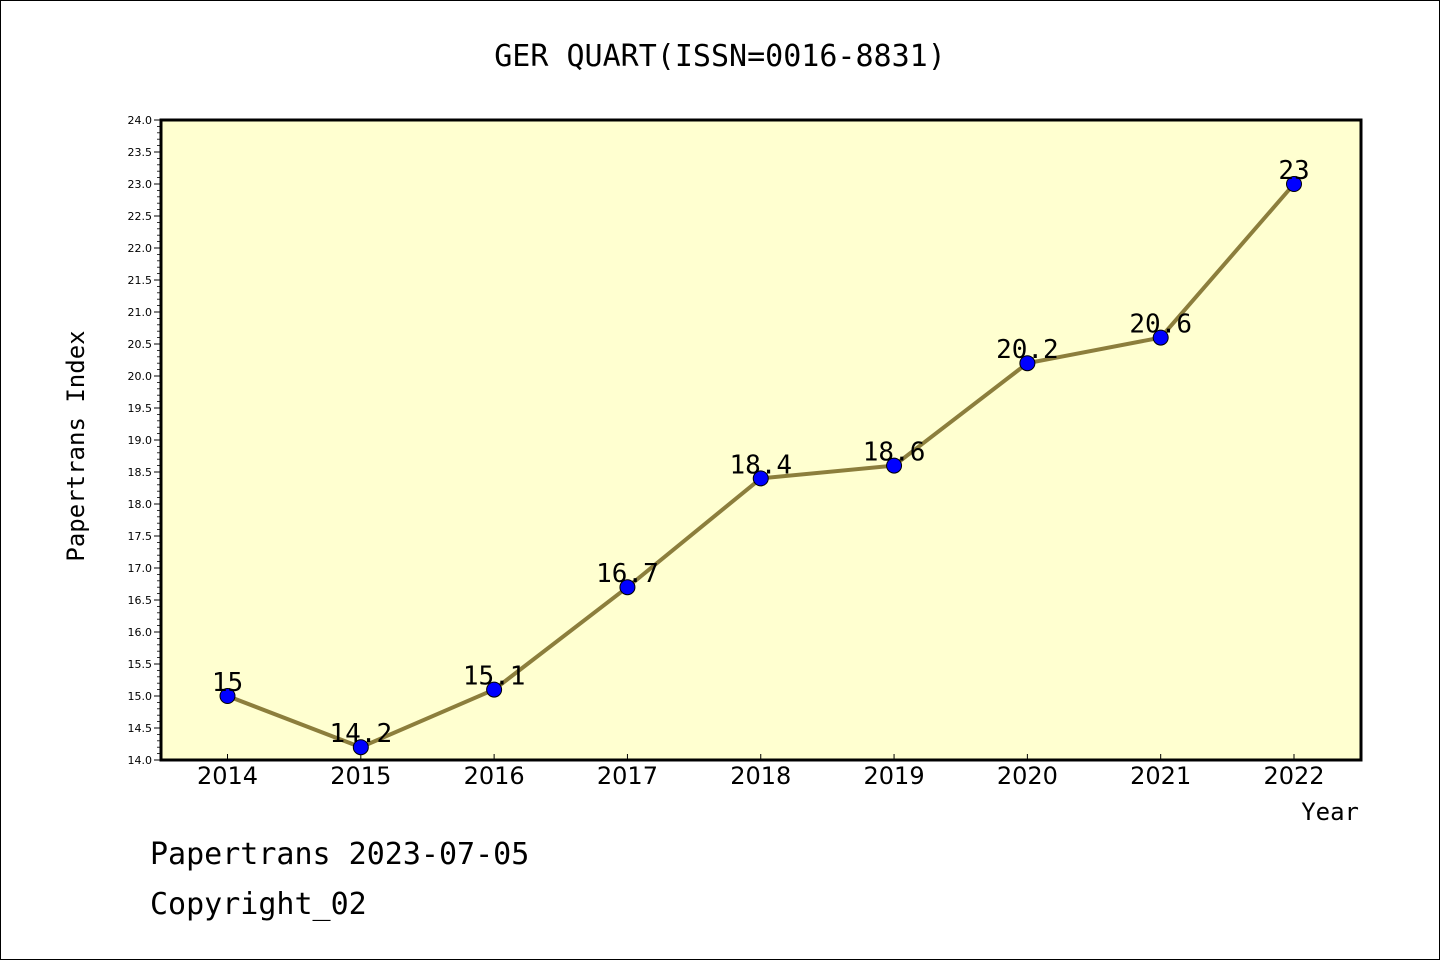  Describe the element at coordinates (894, 776) in the screenshot. I see `x-tick-label: 2019` at that location.